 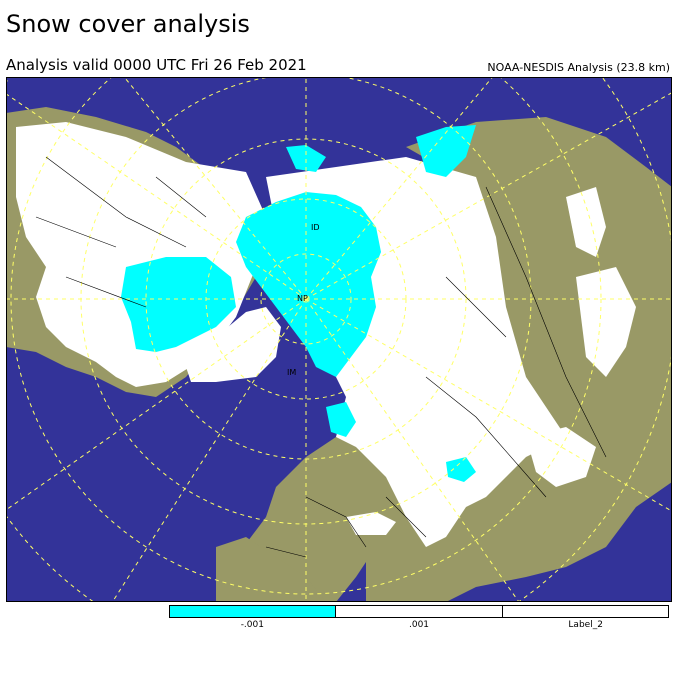 I want to click on legend-bar, so click(x=419, y=611).